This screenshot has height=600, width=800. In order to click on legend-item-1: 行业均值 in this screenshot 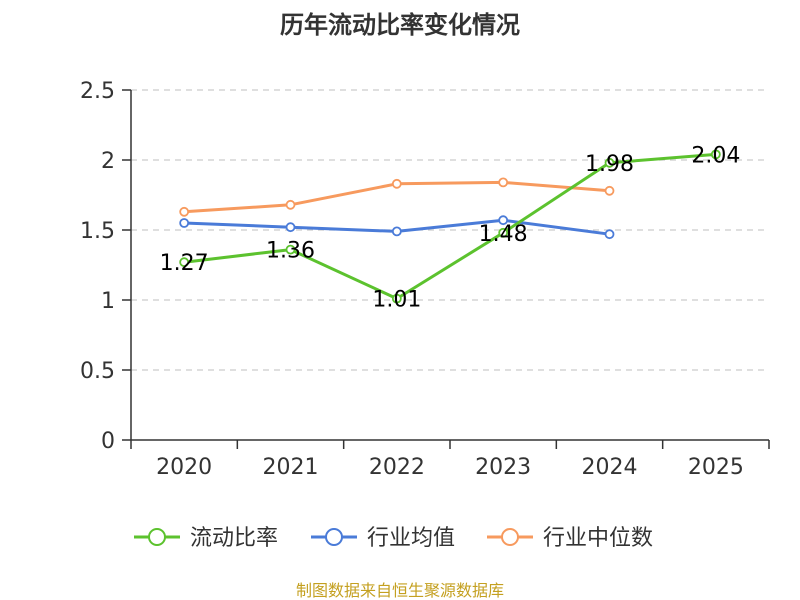, I will do `click(383, 538)`.